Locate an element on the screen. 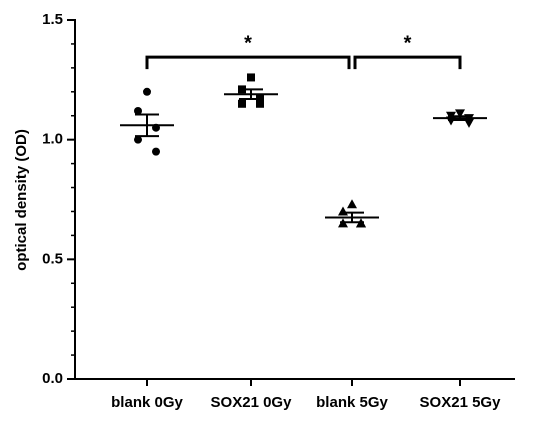  y-axis-label: optical density (OD) is located at coordinates (21, 200).